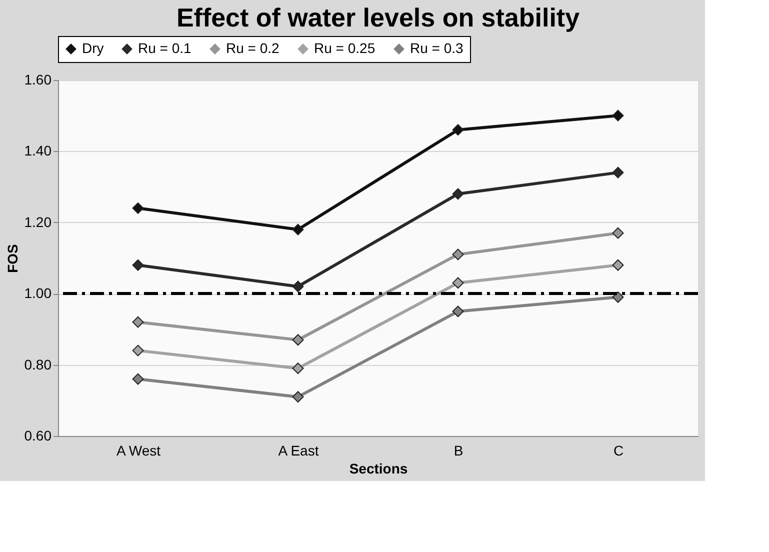 The height and width of the screenshot is (552, 769). What do you see at coordinates (38, 222) in the screenshot?
I see `y-tick-label: 1.20` at bounding box center [38, 222].